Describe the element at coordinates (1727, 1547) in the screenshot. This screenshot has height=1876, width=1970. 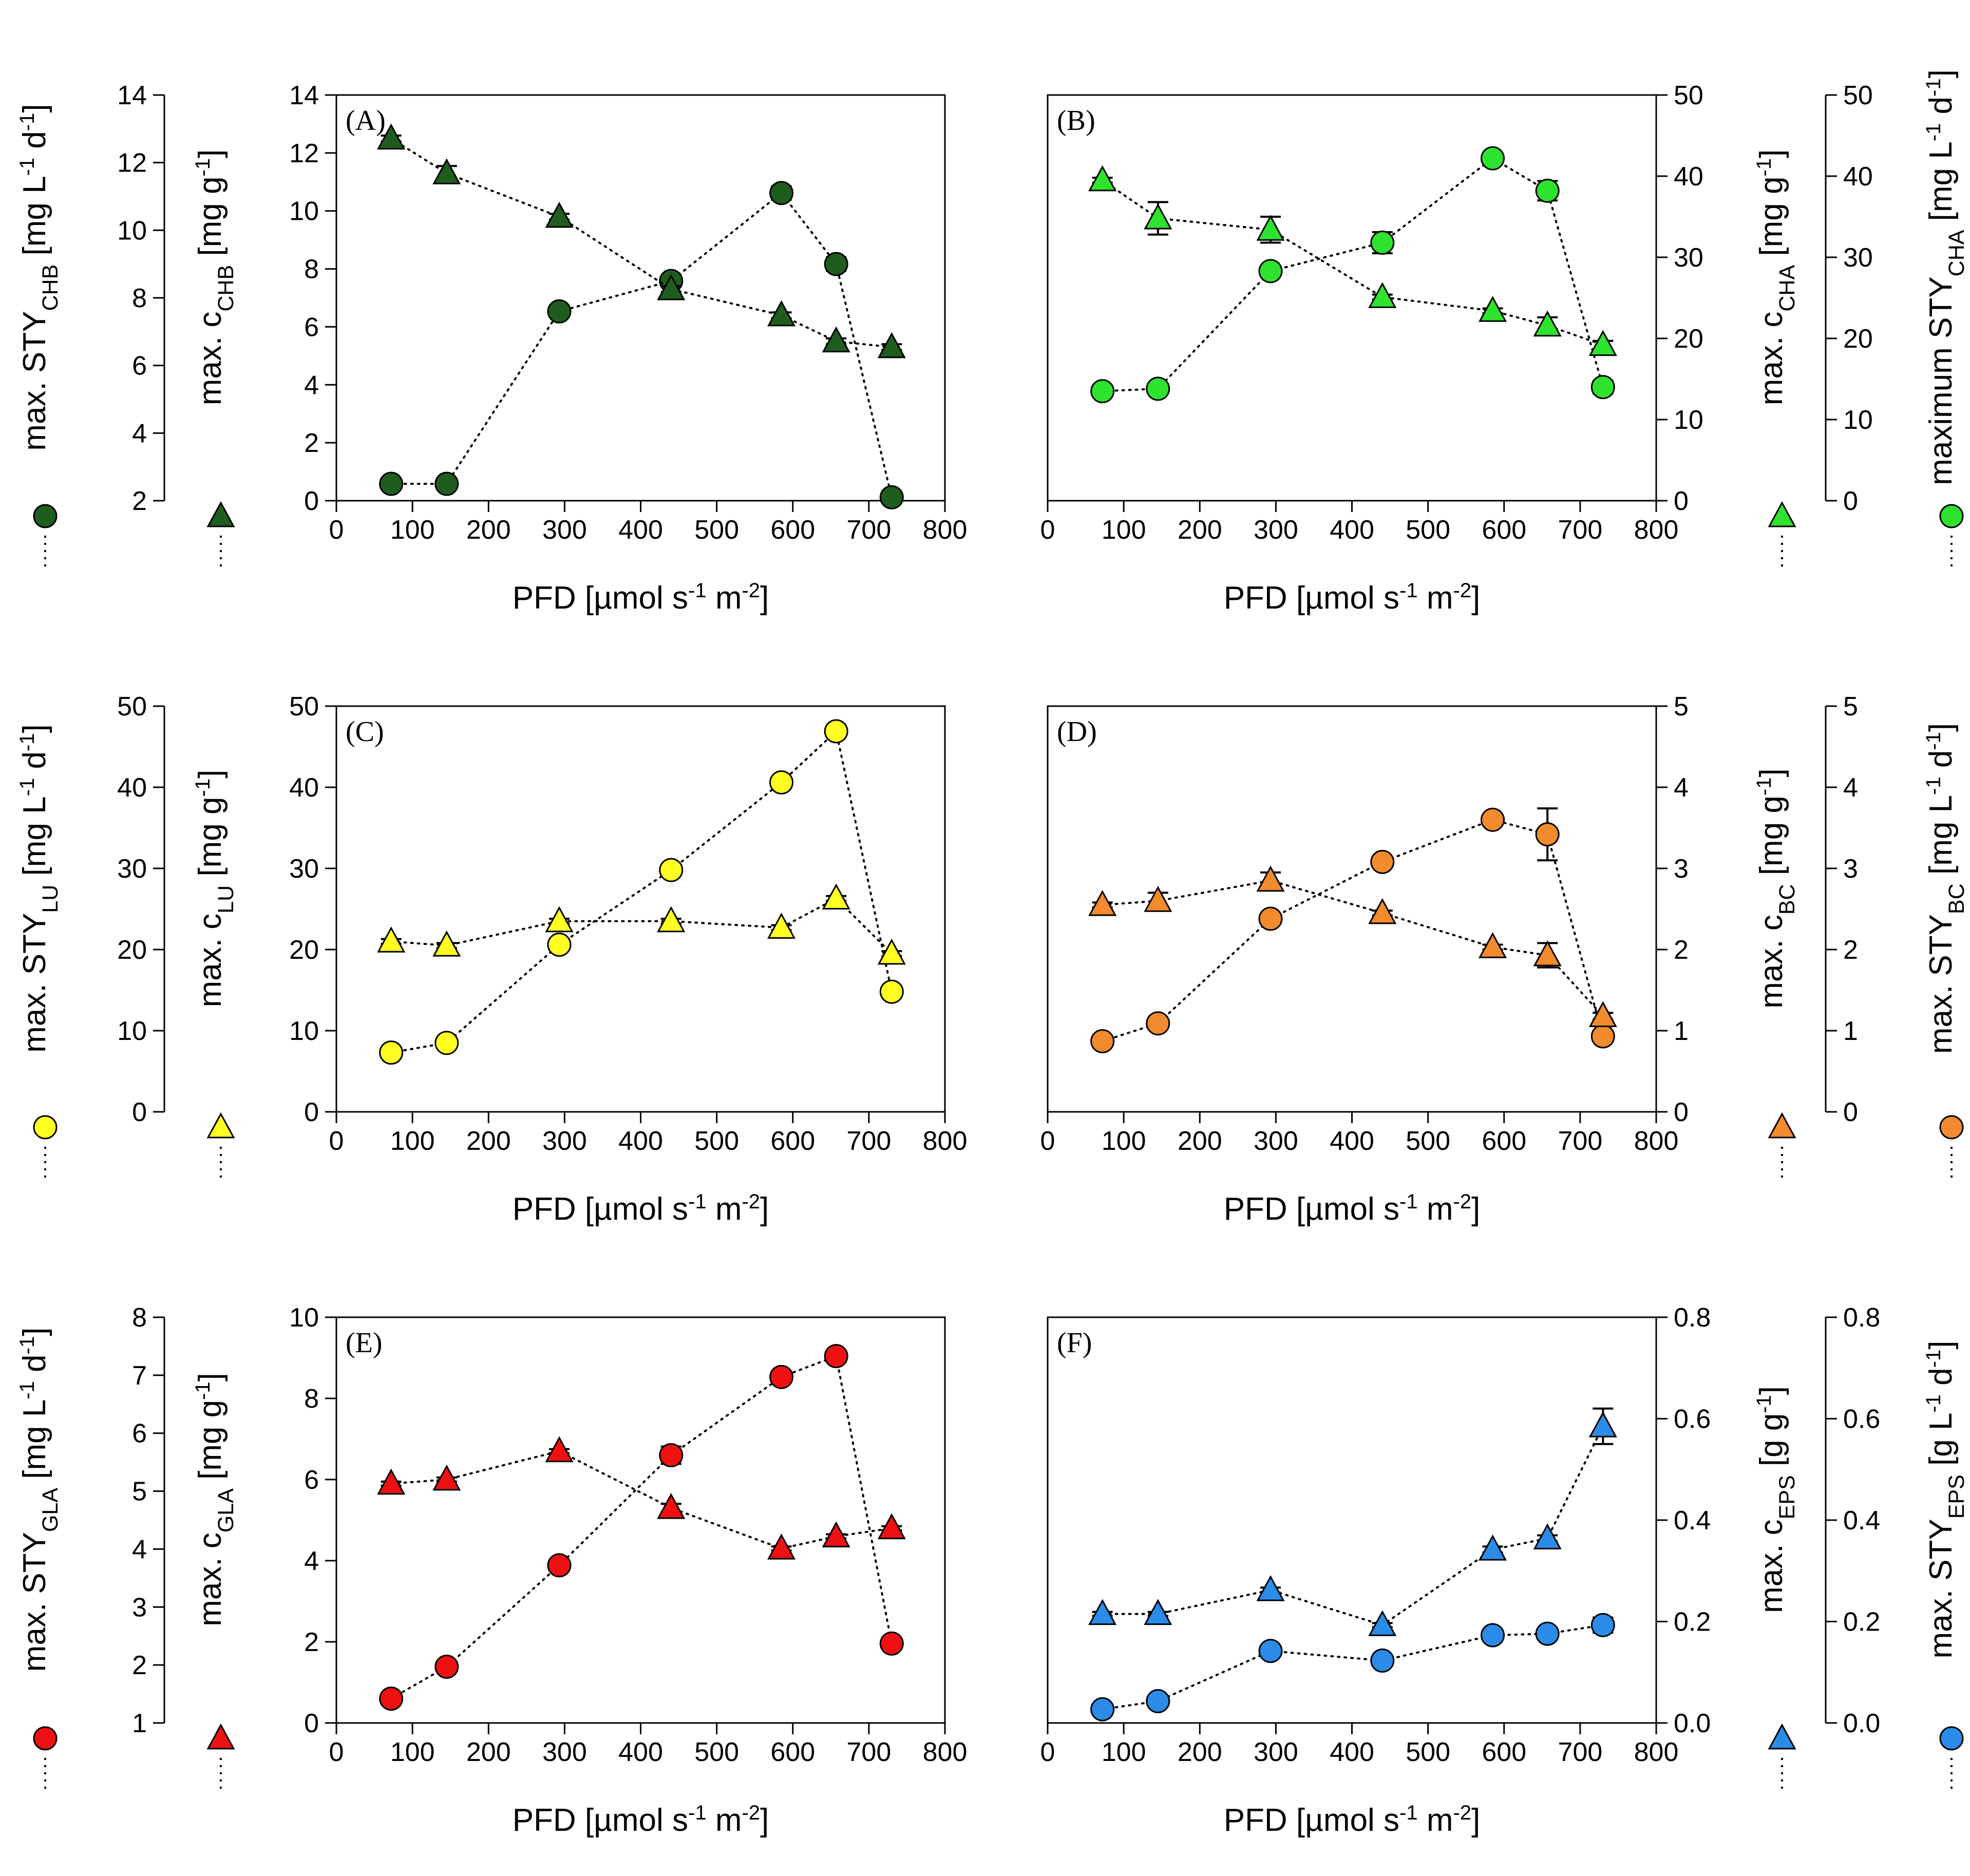
I see `c-axis: 0.0 0.2 0.4 0.6 0.8 max. cEPS [g g-1]` at that location.